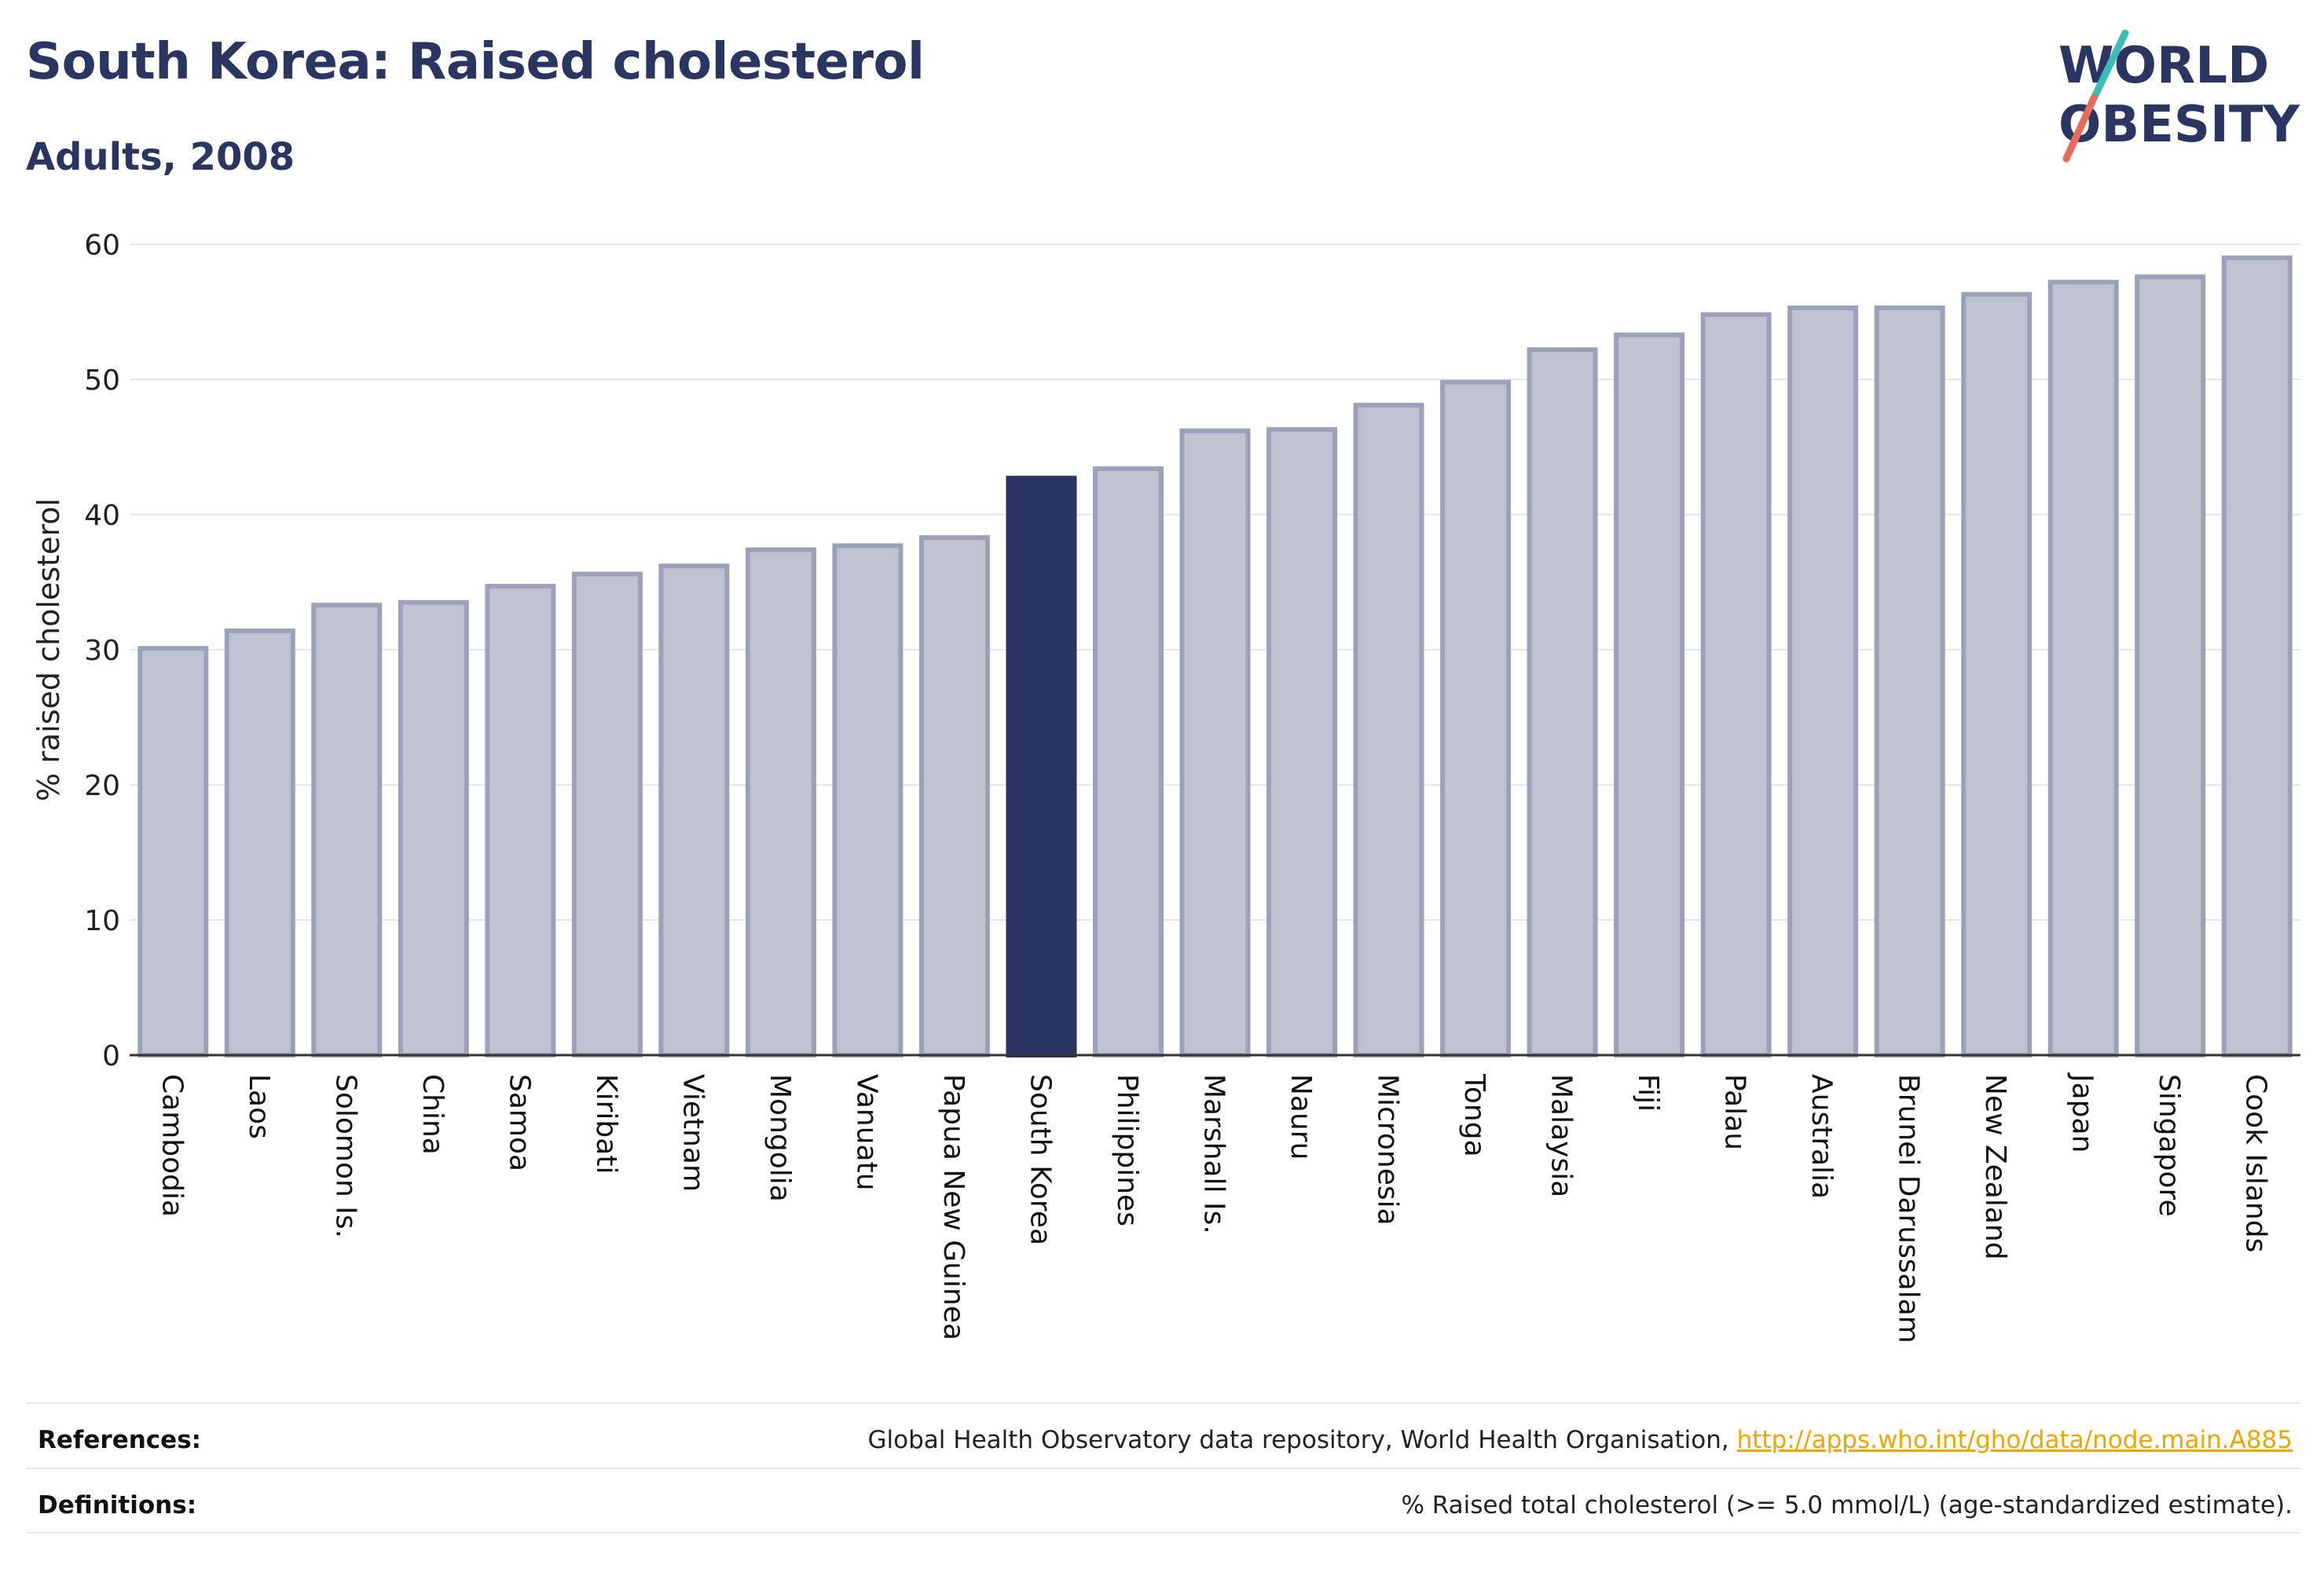 The height and width of the screenshot is (1576, 2324). I want to click on x-tick-label: Vanuatu, so click(866, 1132).